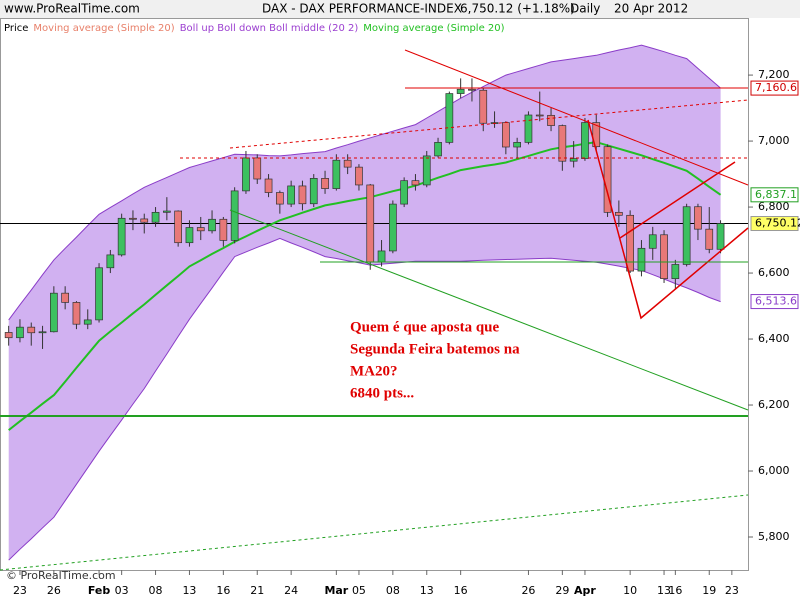 Image resolution: width=800 pixels, height=604 pixels. What do you see at coordinates (774, 74) in the screenshot?
I see `y-tick-label: 7,200` at bounding box center [774, 74].